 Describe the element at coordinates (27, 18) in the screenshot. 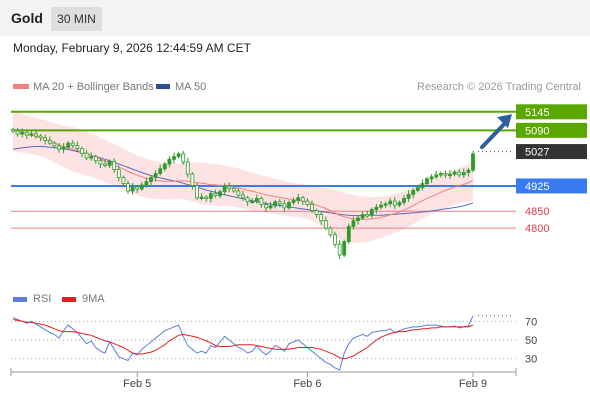

I see `instrument-title: Gold` at that location.